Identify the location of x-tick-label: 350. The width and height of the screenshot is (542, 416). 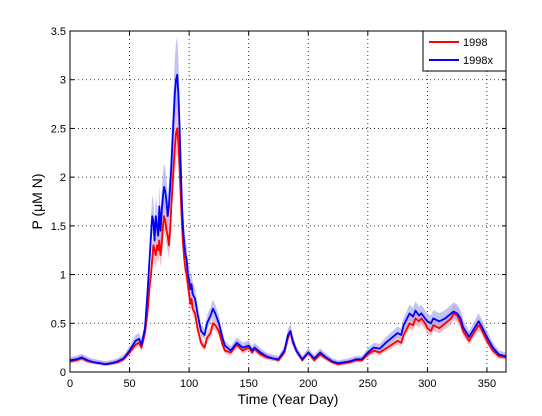
(487, 384).